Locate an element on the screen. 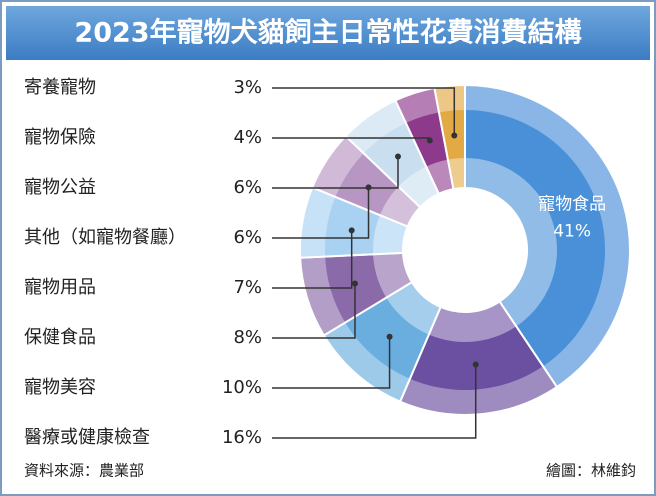  chart-title: 2023年寵物犬貓飼主日常性花費消費結構 is located at coordinates (327, 33).